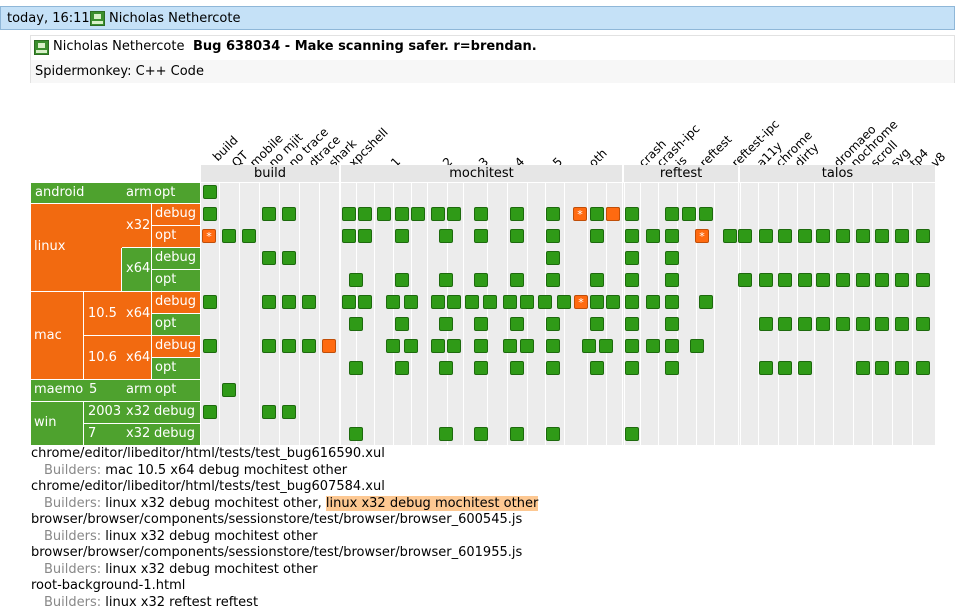 The width and height of the screenshot is (957, 611). I want to click on builder-link: linux x32 reftest reftest, so click(181, 602).